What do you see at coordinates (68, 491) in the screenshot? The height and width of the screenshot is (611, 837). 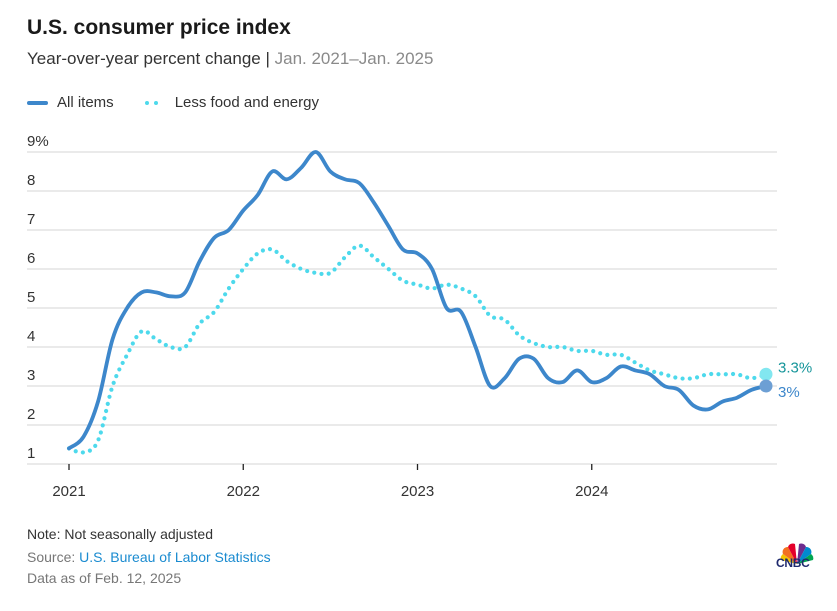 I see `x-tick-label: 2021` at bounding box center [68, 491].